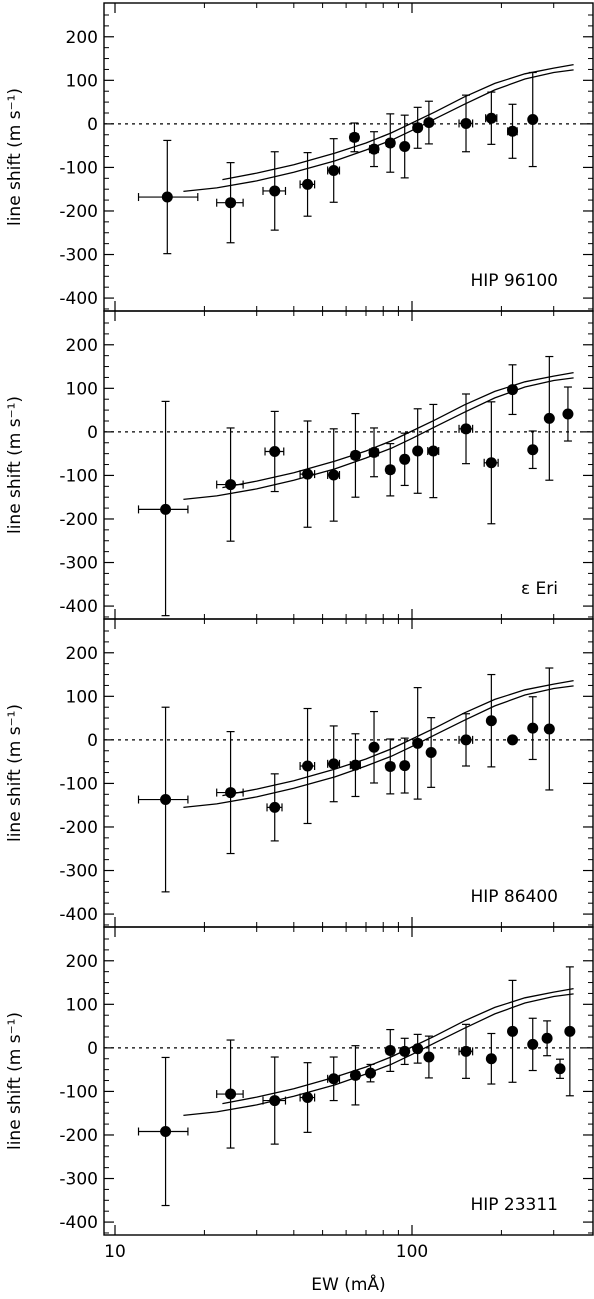 Image resolution: width=594 pixels, height=1299 pixels. Describe the element at coordinates (539, 589) in the screenshot. I see `panel-label: ε Eri` at that location.